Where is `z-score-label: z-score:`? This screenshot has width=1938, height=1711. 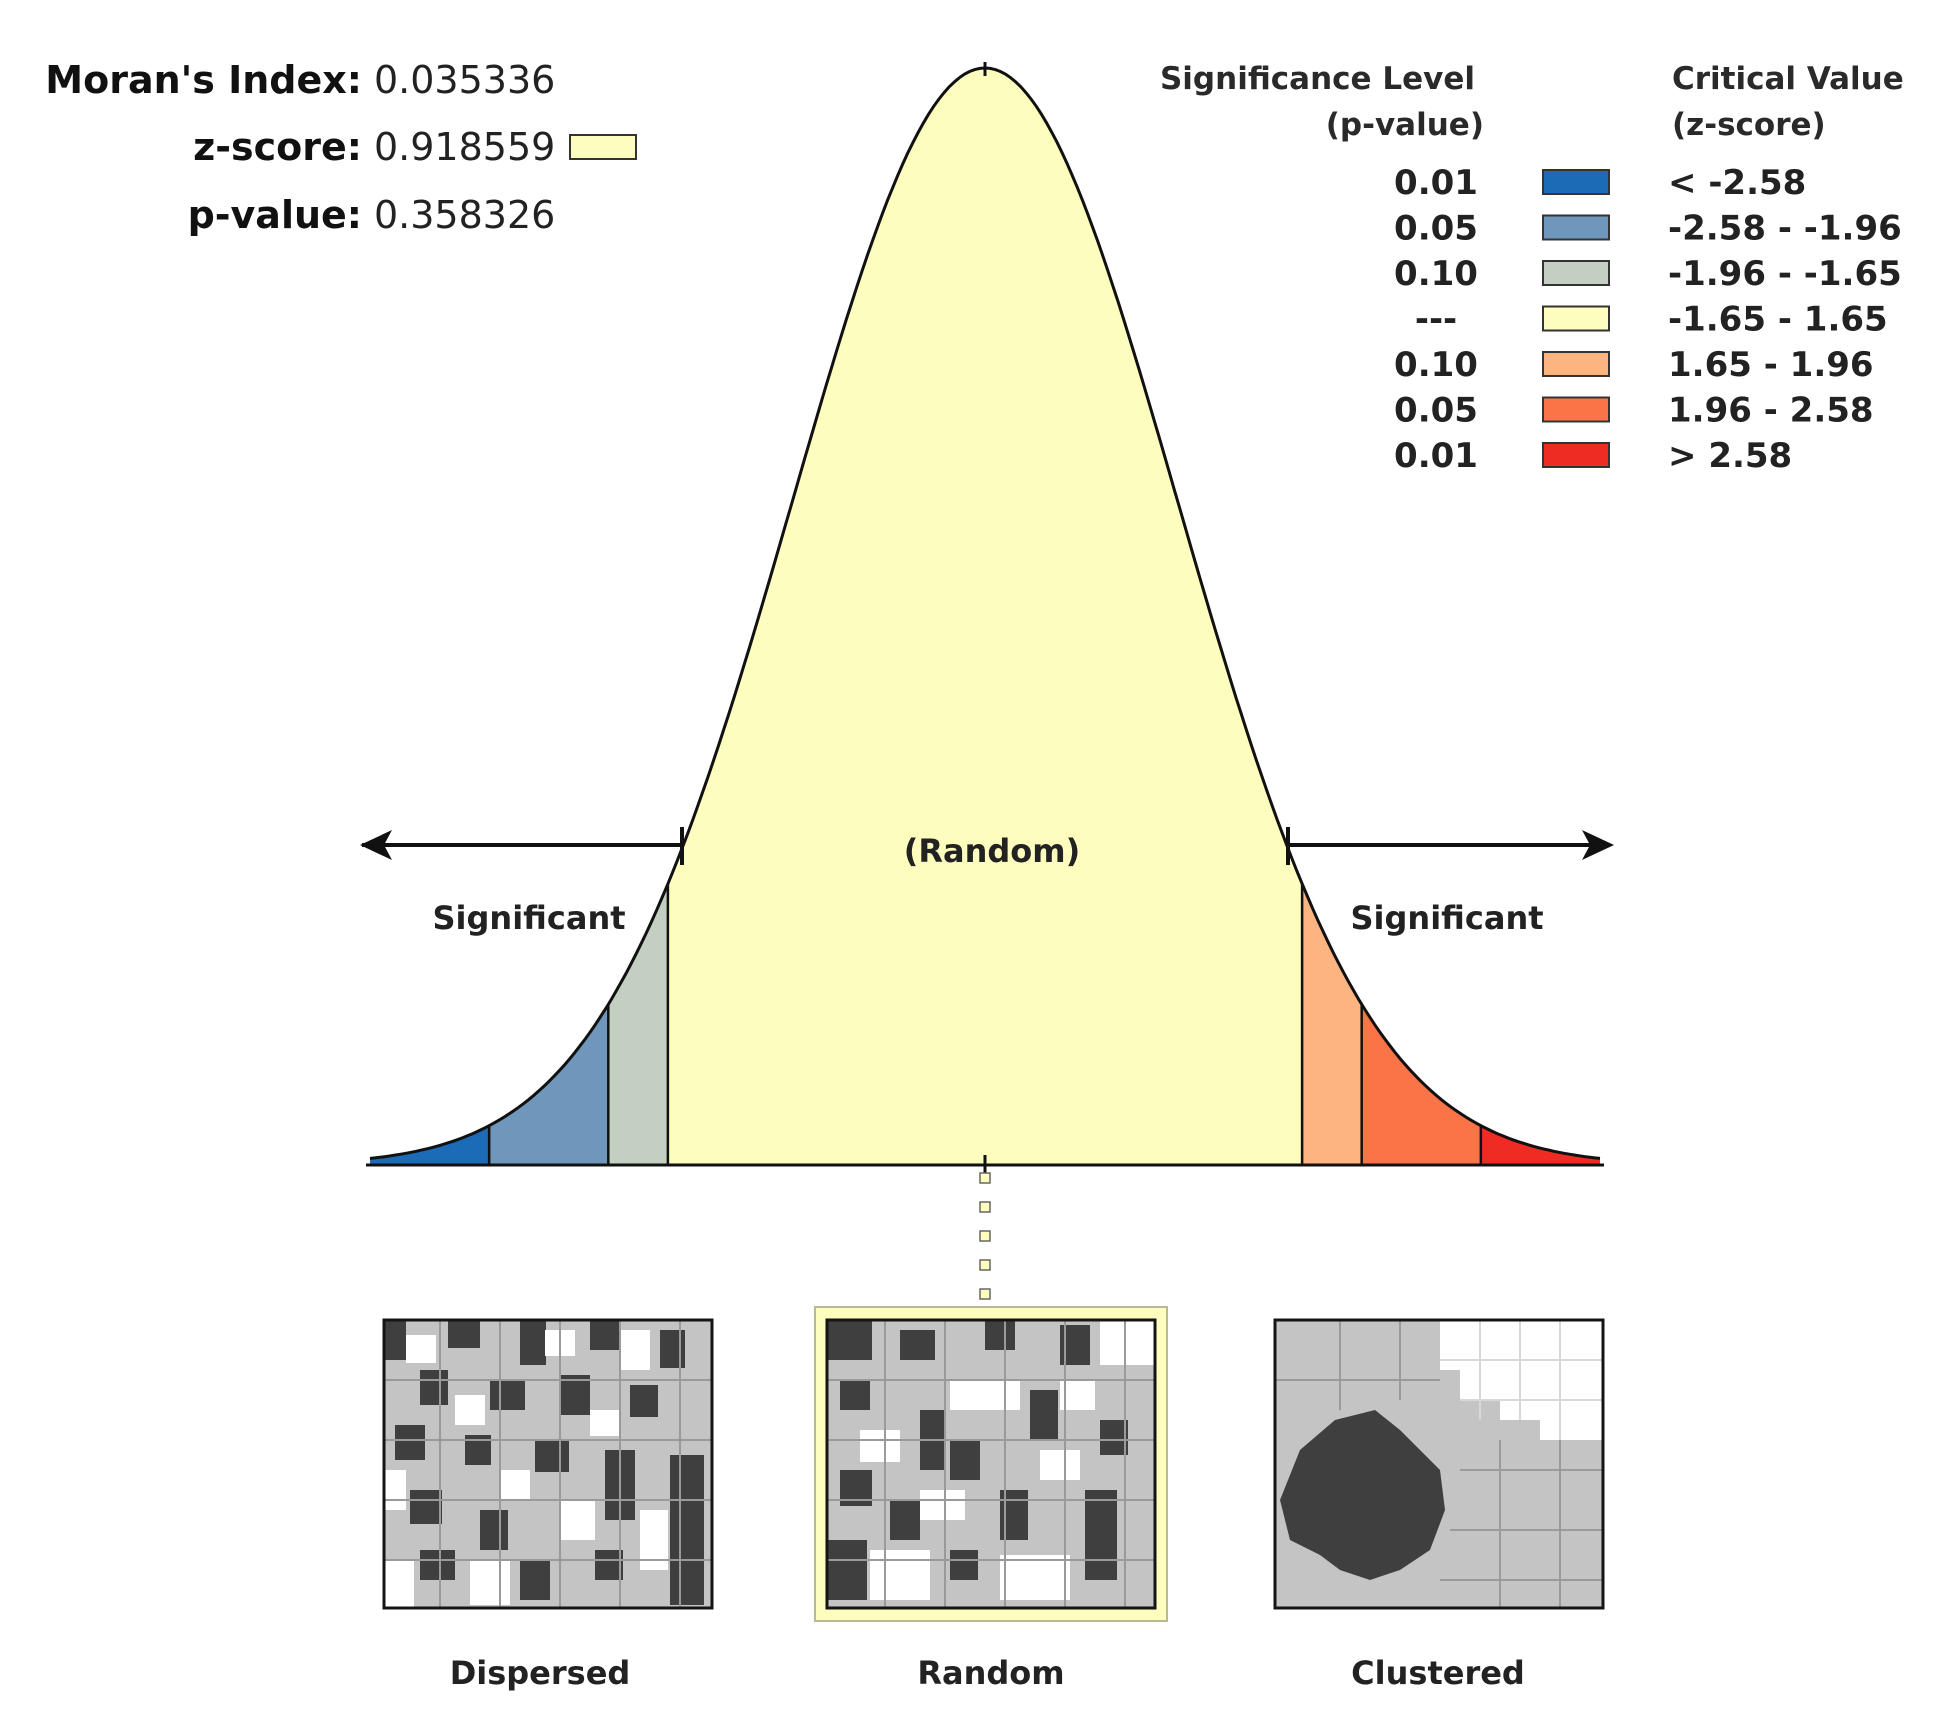
z-score-label: z-score: is located at coordinates (277, 147).